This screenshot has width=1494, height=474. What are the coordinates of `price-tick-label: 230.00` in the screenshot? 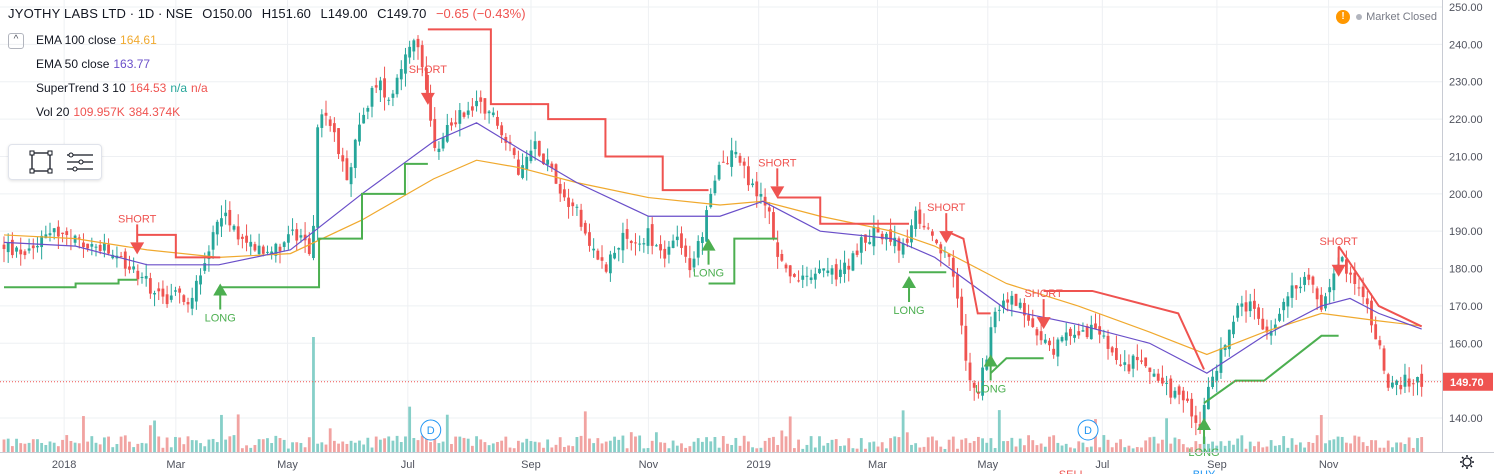 It's located at (1466, 83).